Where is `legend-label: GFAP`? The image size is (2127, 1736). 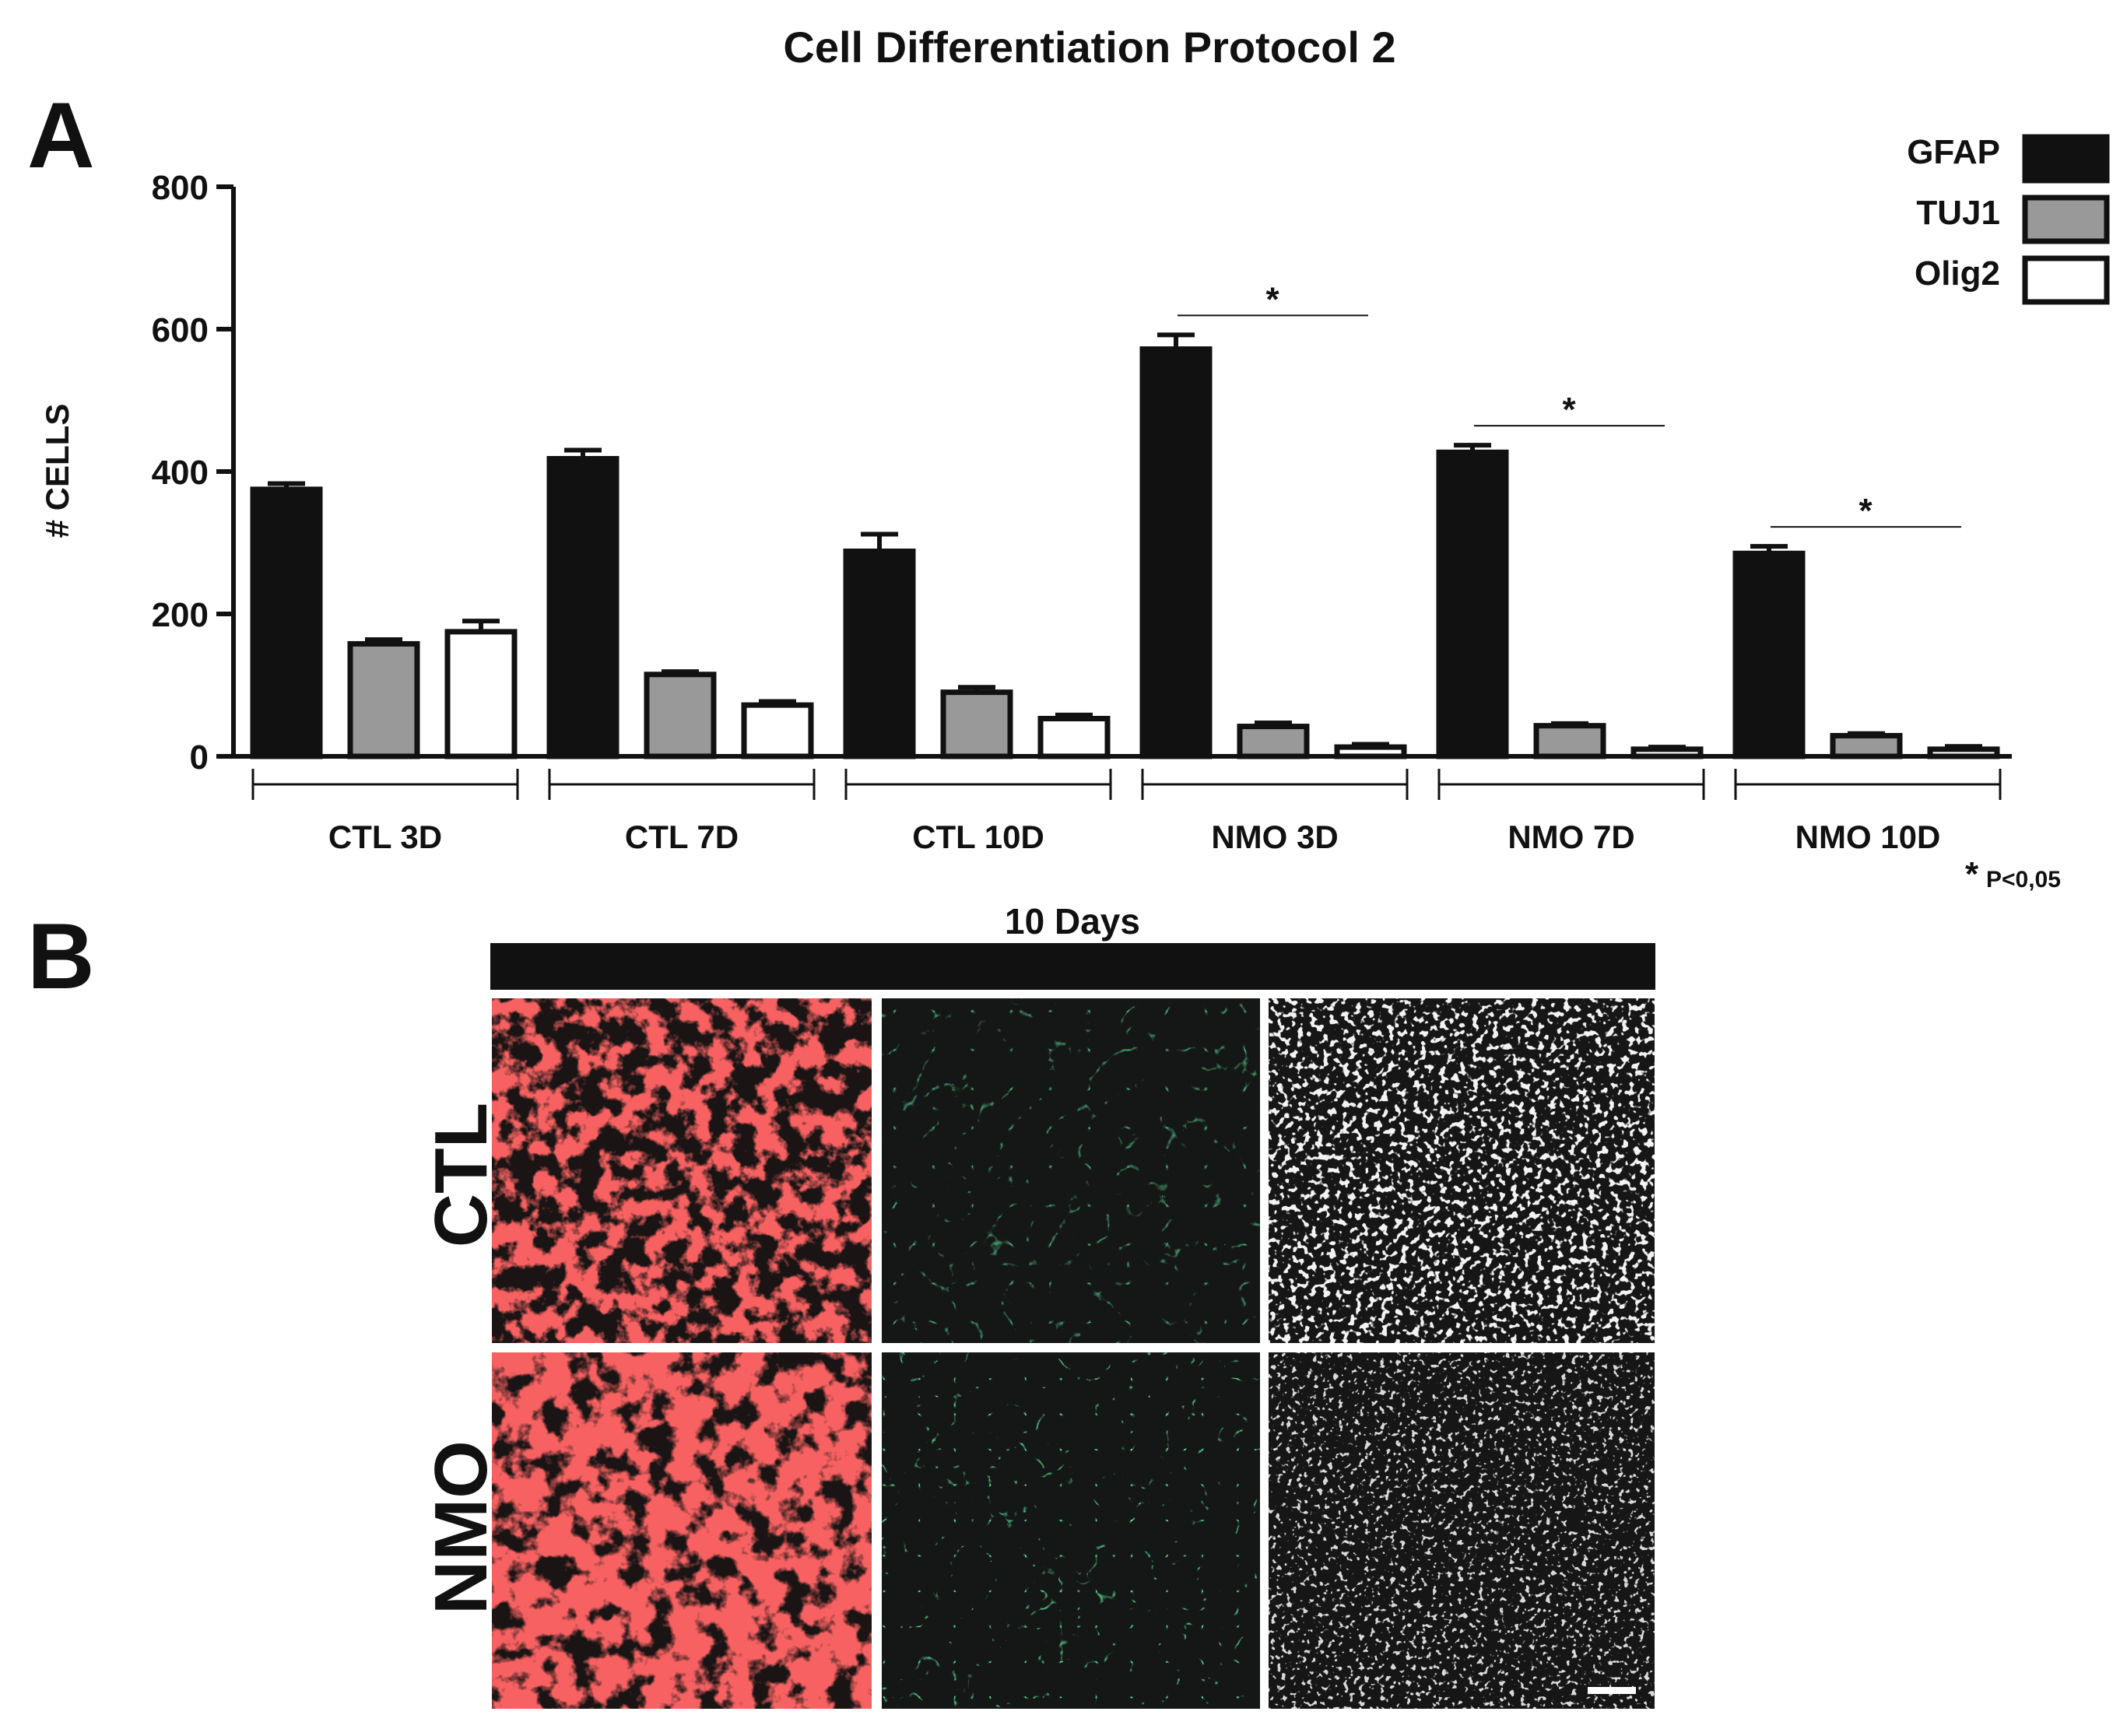
legend-label: GFAP is located at coordinates (1953, 152).